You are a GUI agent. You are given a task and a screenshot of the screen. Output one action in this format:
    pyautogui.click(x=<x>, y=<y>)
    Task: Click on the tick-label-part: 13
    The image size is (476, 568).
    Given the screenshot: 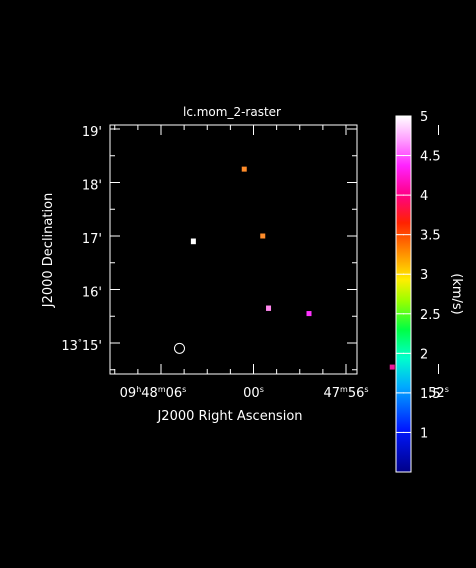 What is the action you would take?
    pyautogui.click(x=69, y=346)
    